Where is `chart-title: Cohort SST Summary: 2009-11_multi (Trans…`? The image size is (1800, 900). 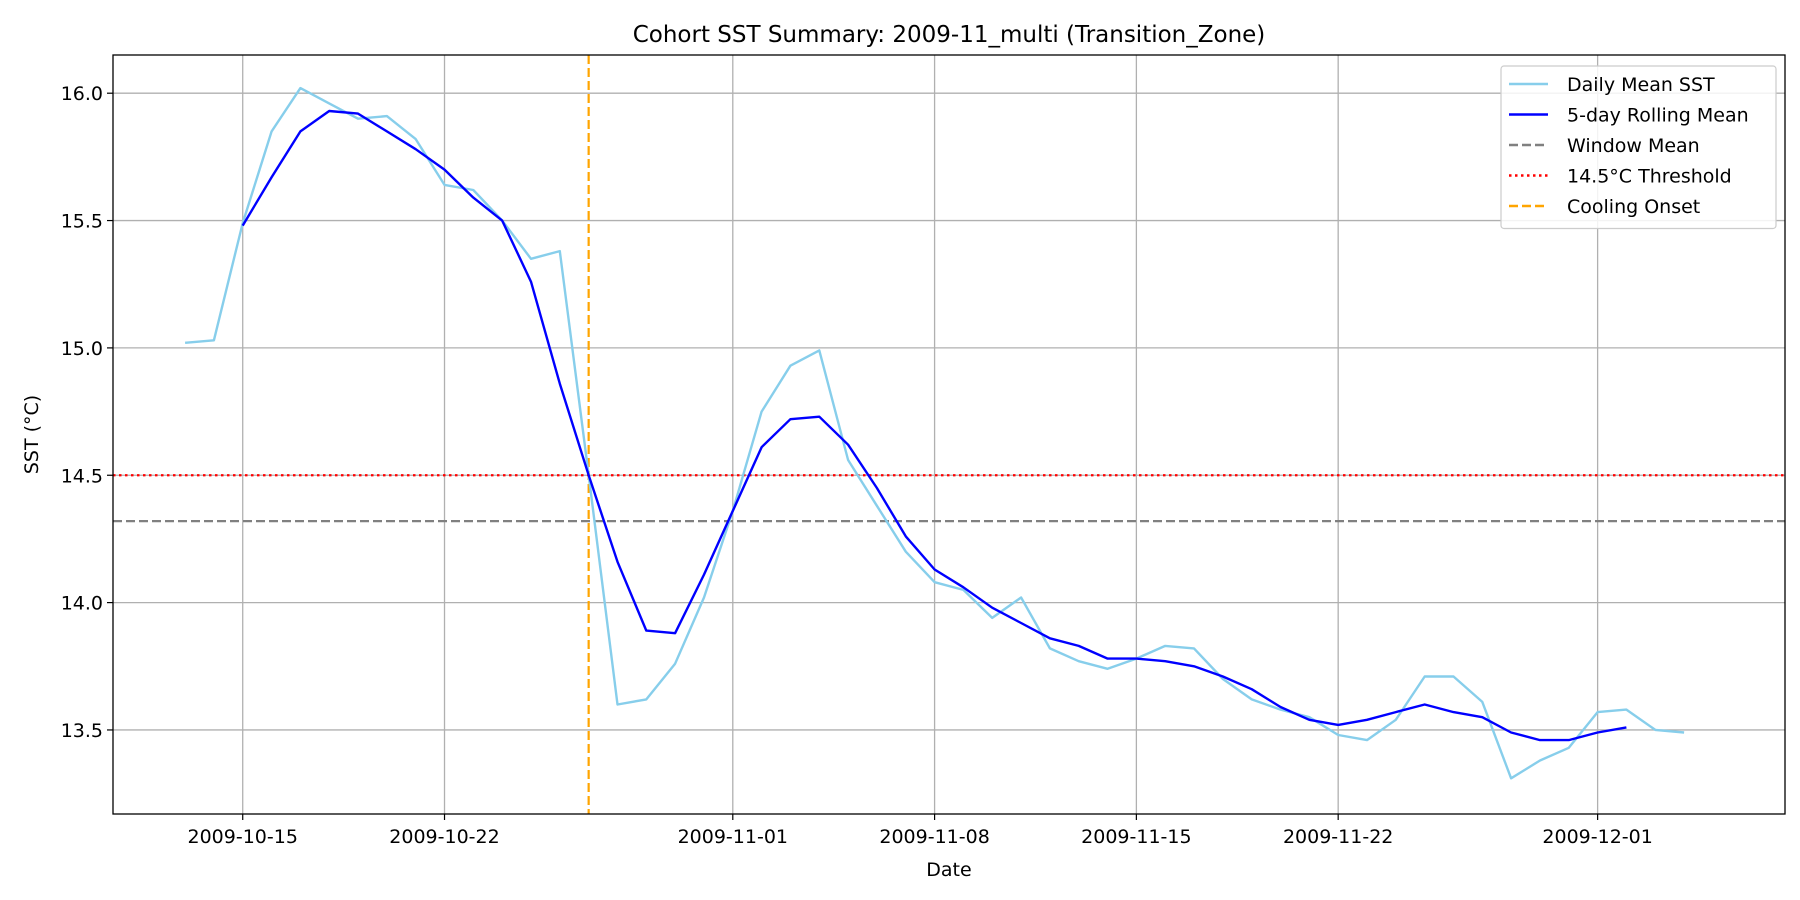
chart-title: Cohort SST Summary: 2009-11_multi (Trans… is located at coordinates (949, 35).